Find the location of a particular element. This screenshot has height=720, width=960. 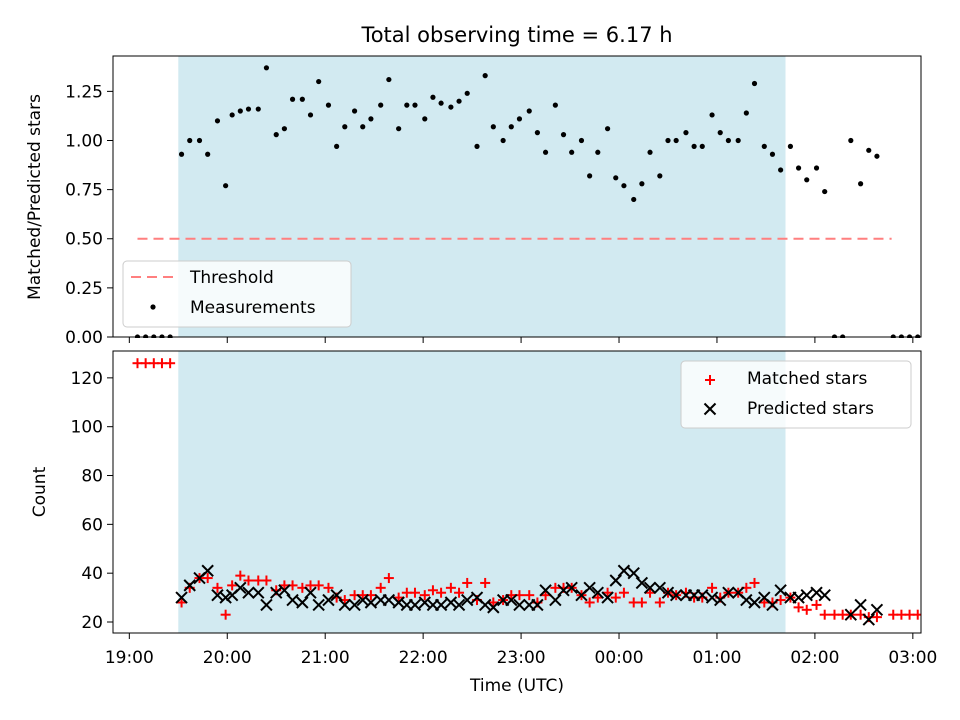

legend-predicted-marker is located at coordinates (710, 409).